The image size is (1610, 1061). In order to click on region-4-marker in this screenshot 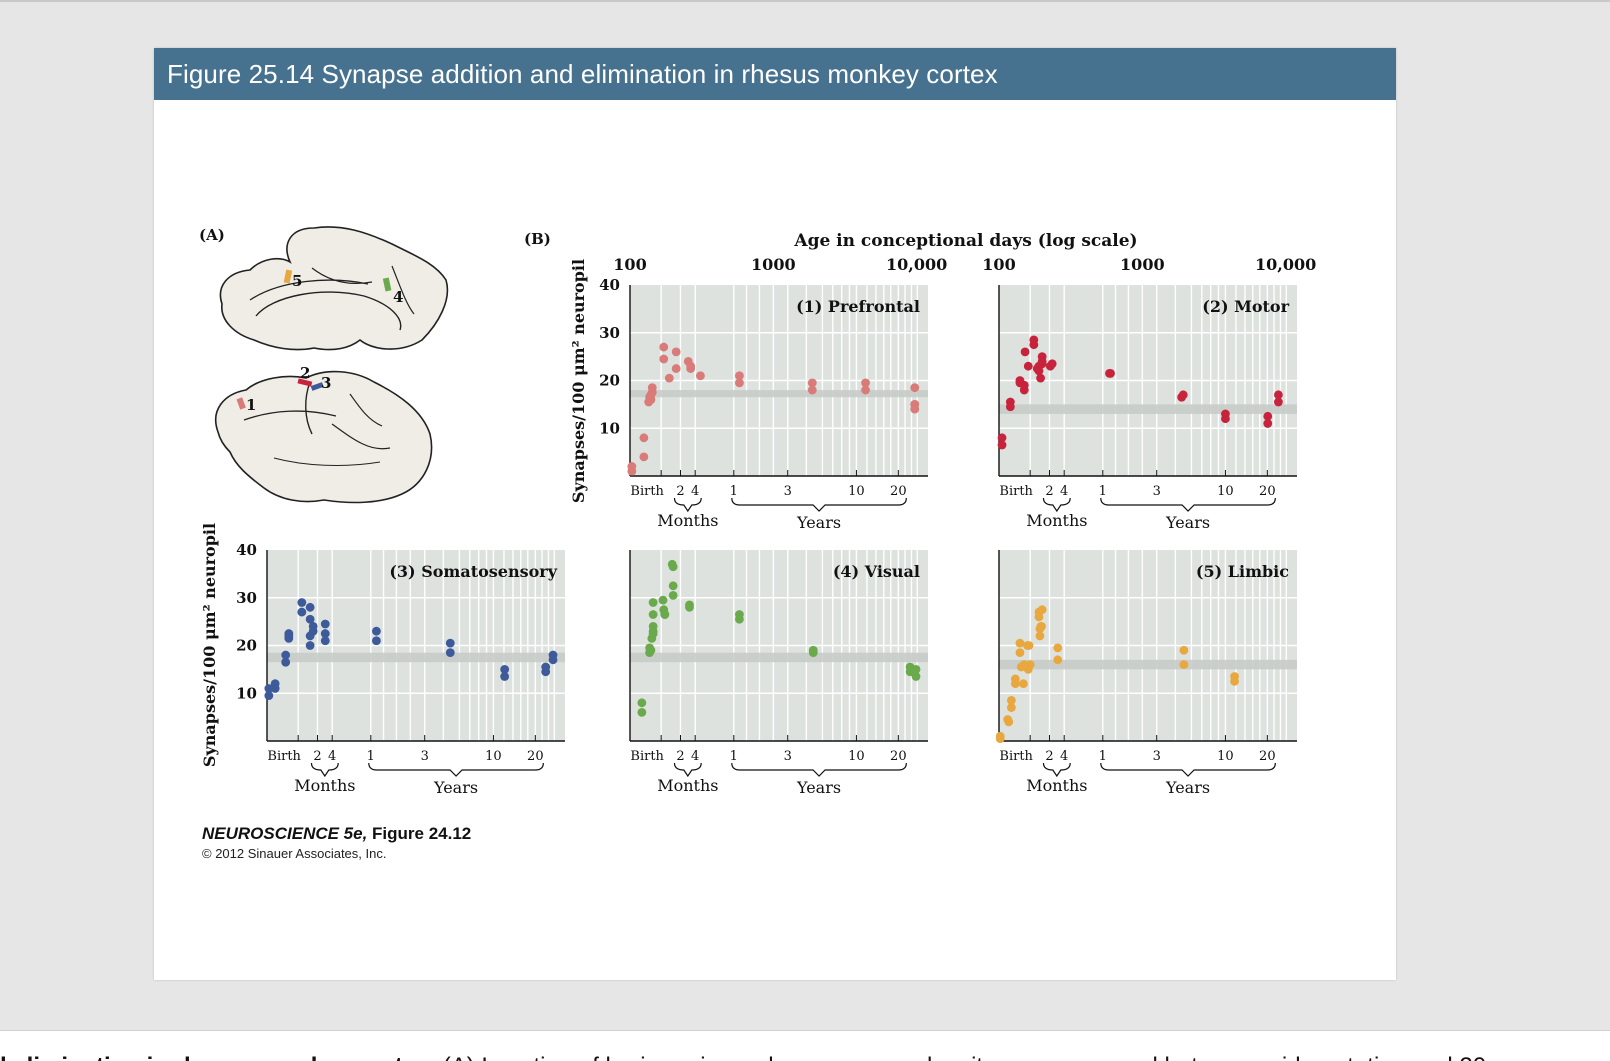, I will do `click(387, 284)`.